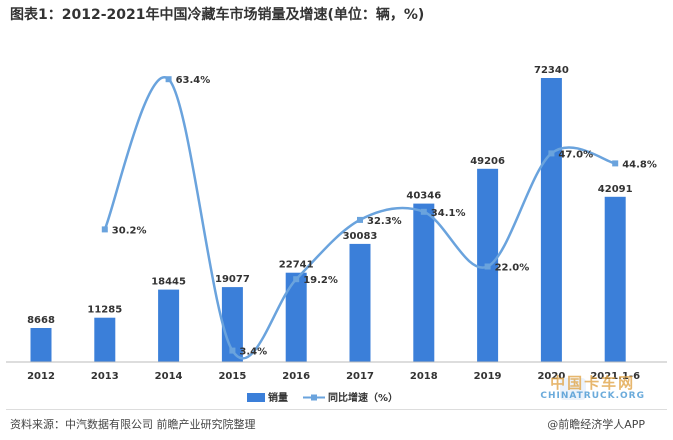  Describe the element at coordinates (615, 279) in the screenshot. I see `bar-2021.1-6` at that location.